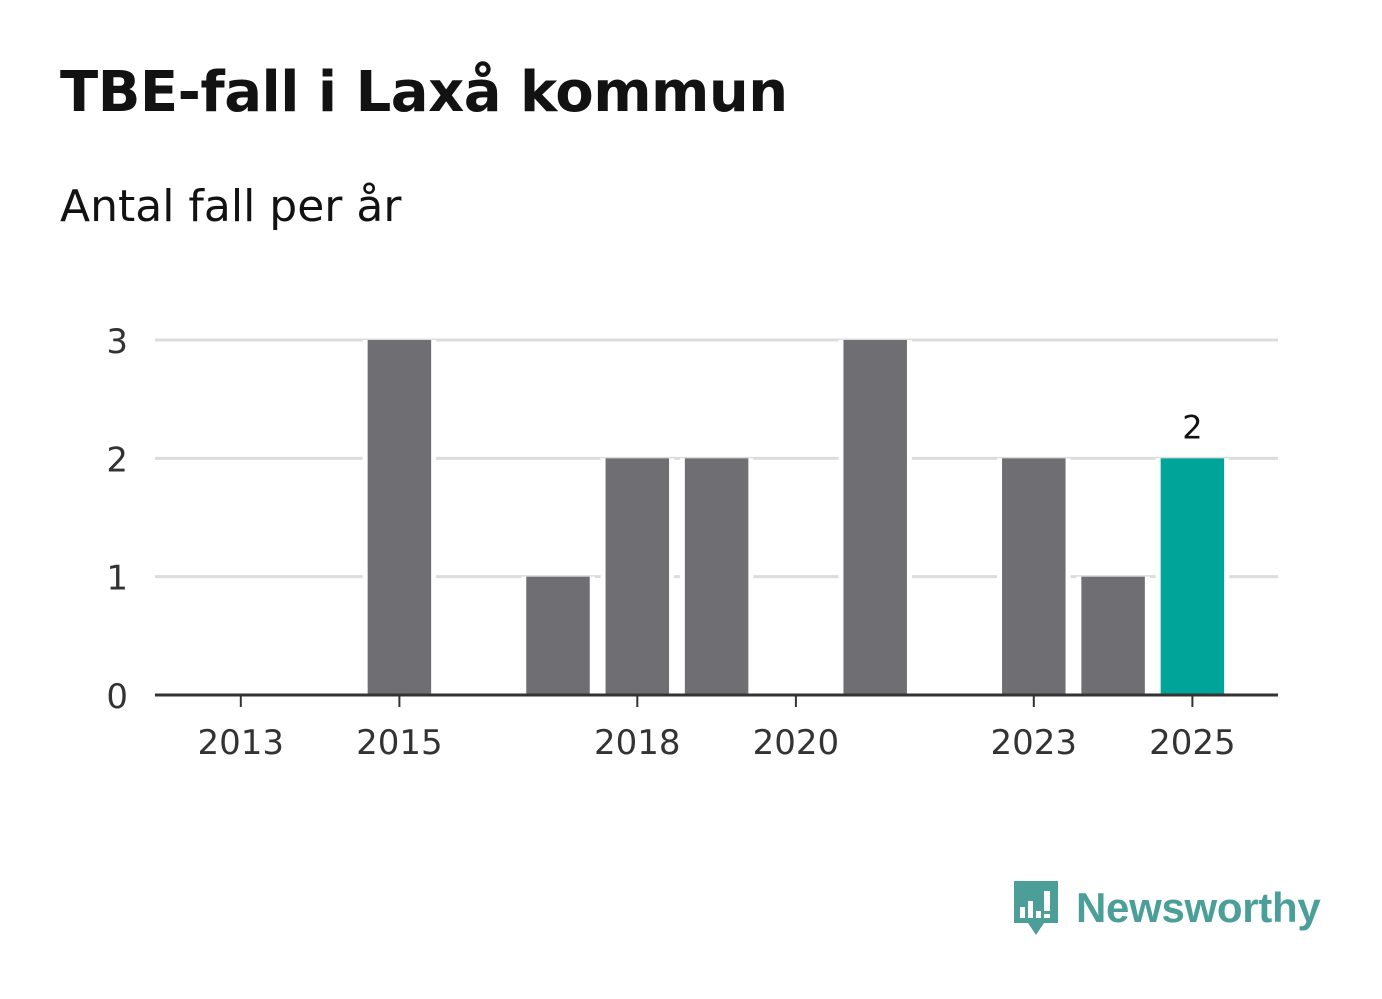 This screenshot has height=999, width=1382. Describe the element at coordinates (424, 92) in the screenshot. I see `chart-title: TBE-fall i Laxå kommun` at that location.